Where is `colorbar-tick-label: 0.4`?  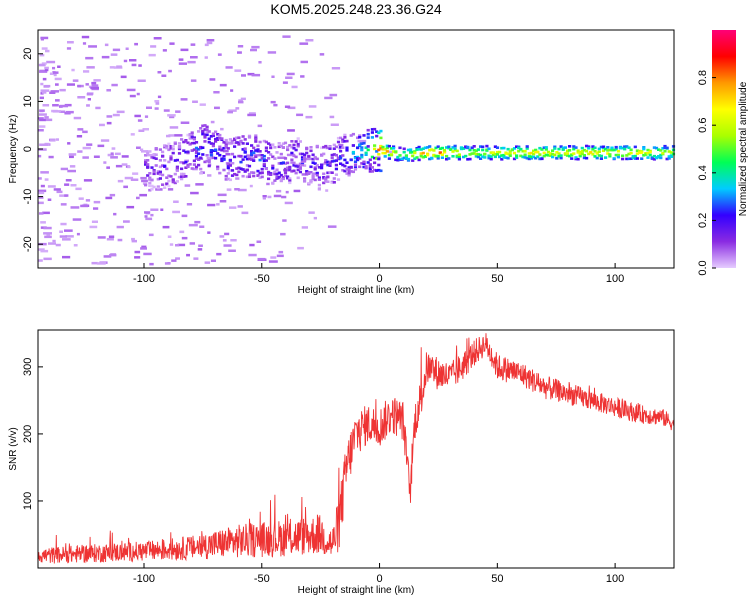
colorbar-tick-label: 0.4 is located at coordinates (703, 172).